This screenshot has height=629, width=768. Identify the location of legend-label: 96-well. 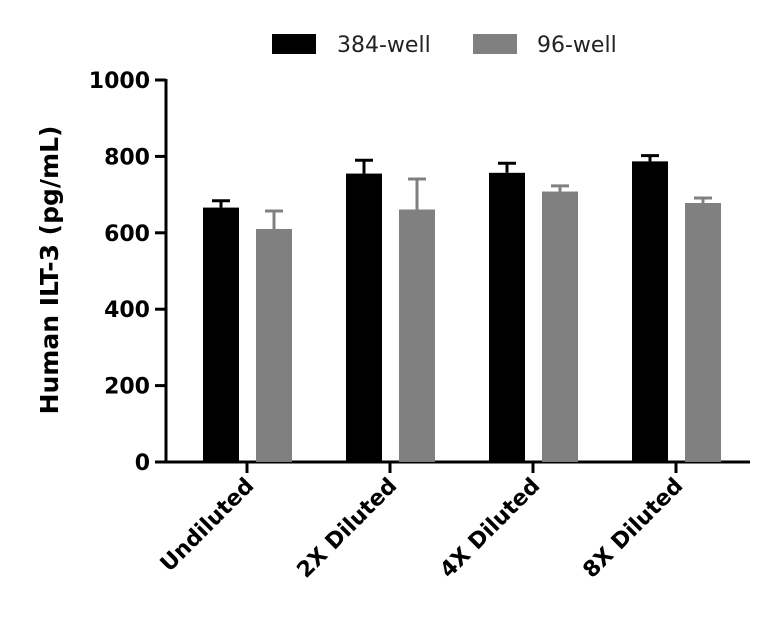
(577, 45).